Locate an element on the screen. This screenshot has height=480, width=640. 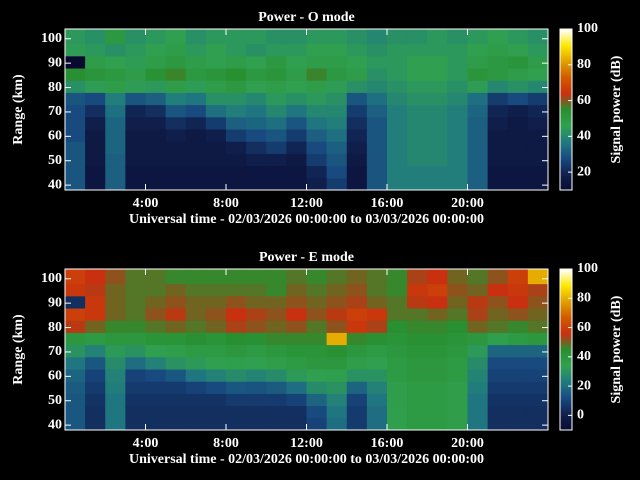
x-tick-label: 4:00 is located at coordinates (146, 203).